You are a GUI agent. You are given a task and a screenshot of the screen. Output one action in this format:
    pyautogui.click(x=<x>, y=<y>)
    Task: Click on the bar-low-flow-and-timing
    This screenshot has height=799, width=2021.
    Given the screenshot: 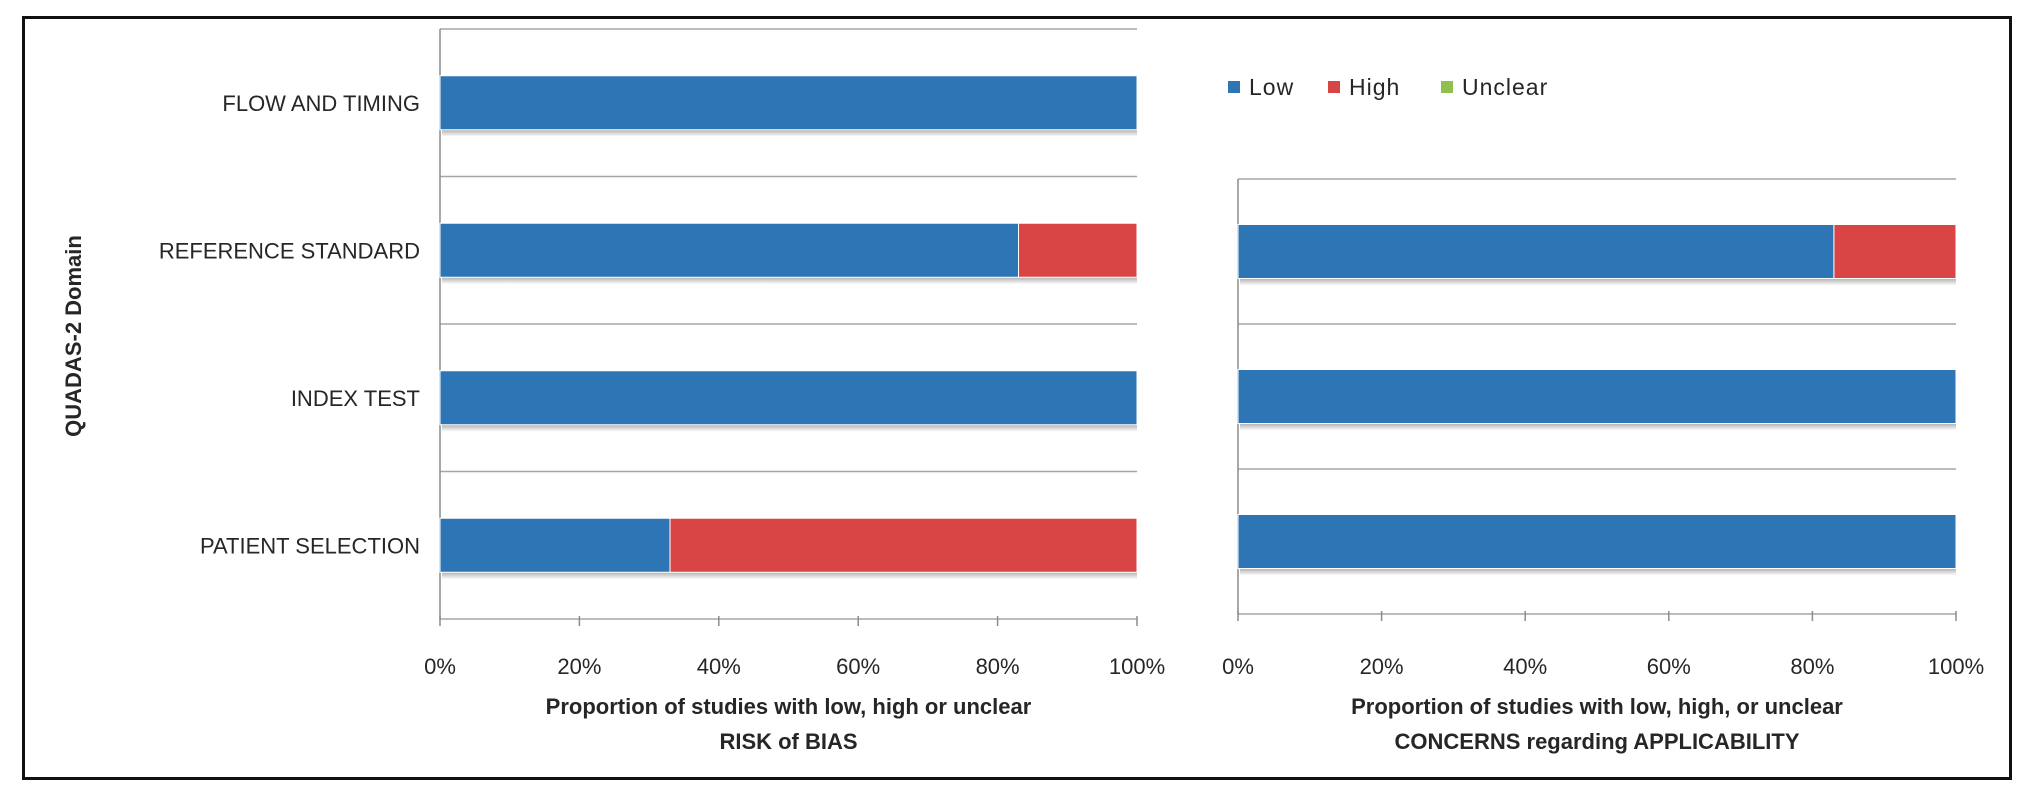 What is the action you would take?
    pyautogui.click(x=788, y=103)
    